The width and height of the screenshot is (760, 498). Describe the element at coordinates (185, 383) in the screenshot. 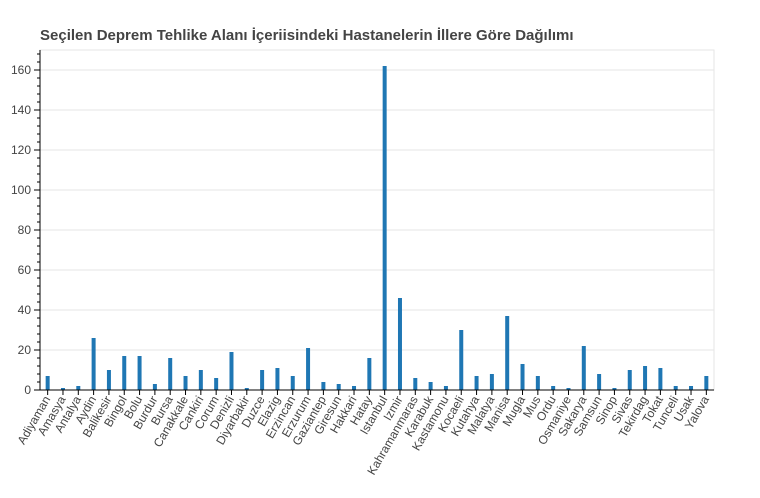

I see `bar-canakkale` at that location.